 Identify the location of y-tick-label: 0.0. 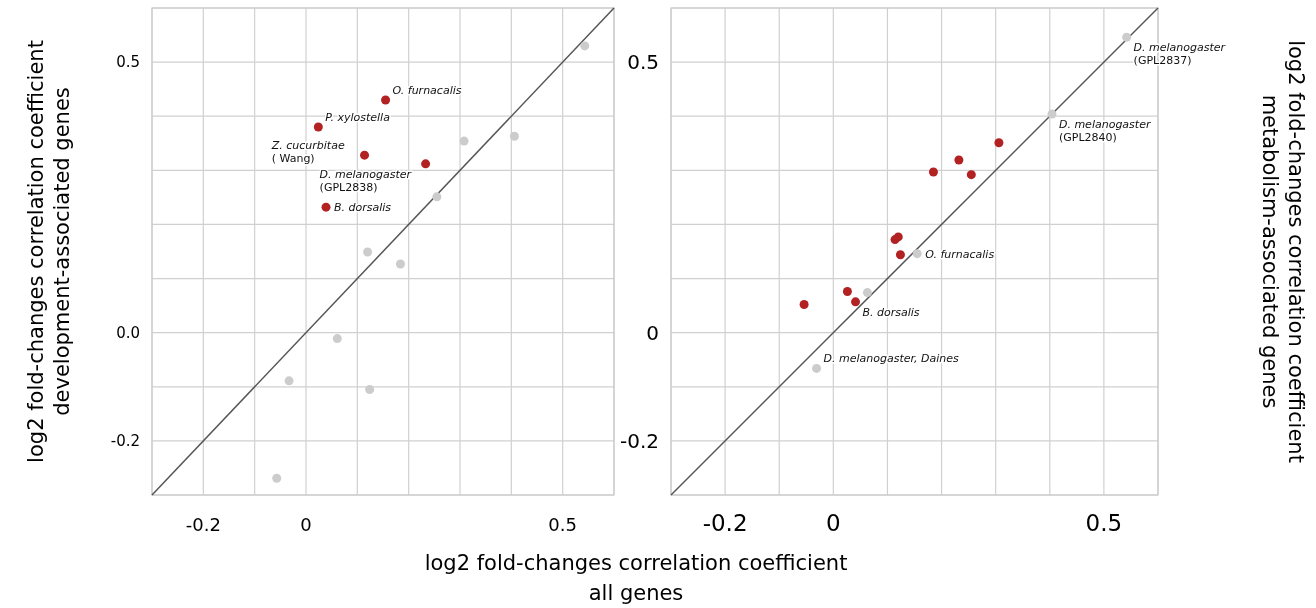
(128, 332).